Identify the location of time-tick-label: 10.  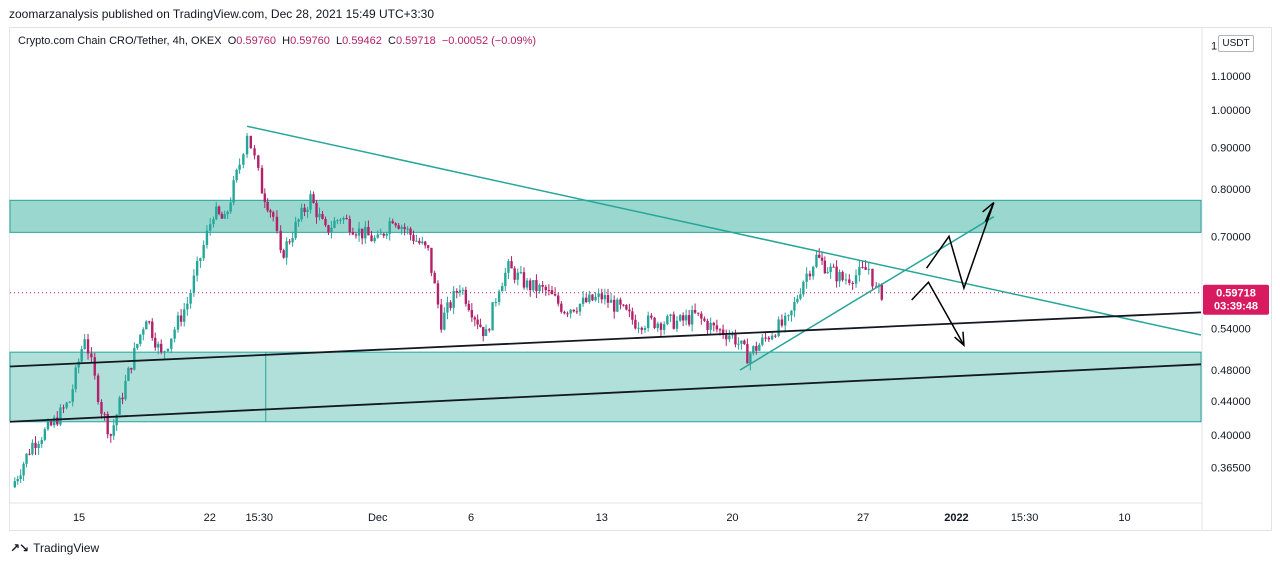
(1124, 518).